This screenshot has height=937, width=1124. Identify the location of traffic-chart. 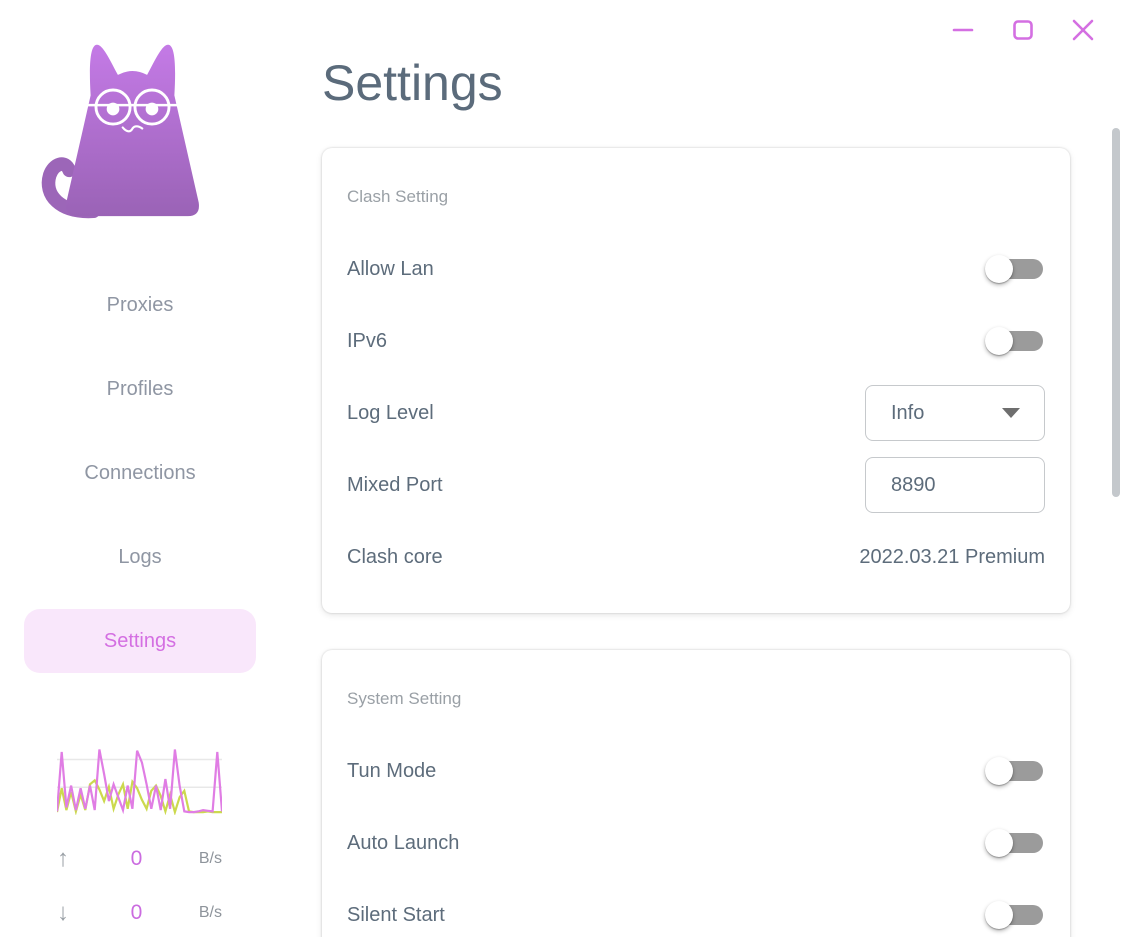
(139, 782).